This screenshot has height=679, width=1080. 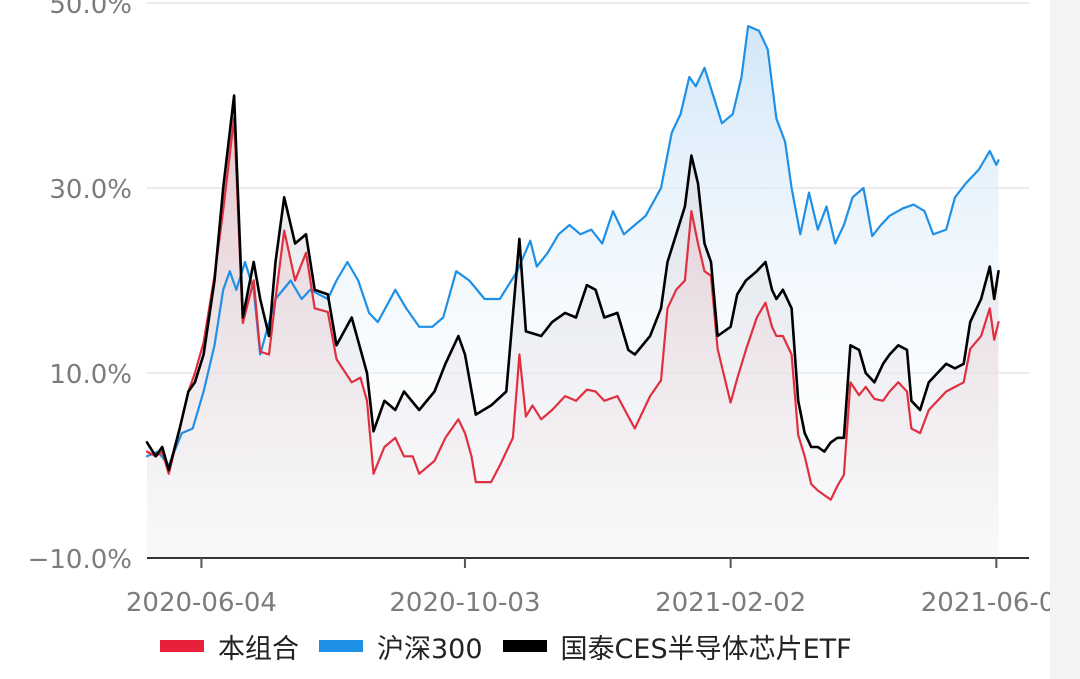 I want to click on legend-item-csi300: 沪深300, so click(x=401, y=646).